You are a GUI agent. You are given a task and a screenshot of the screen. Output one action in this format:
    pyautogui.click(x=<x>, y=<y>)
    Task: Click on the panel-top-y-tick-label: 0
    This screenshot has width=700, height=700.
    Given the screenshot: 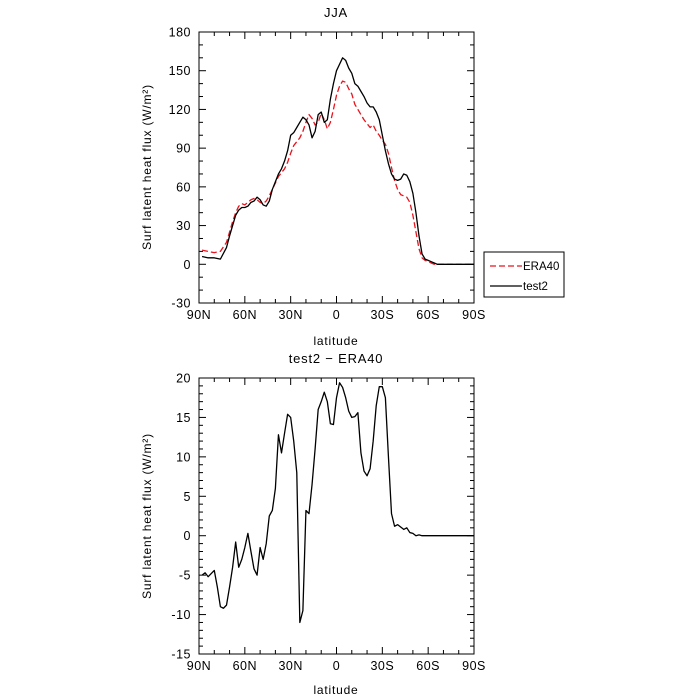 What is the action you would take?
    pyautogui.click(x=187, y=265)
    